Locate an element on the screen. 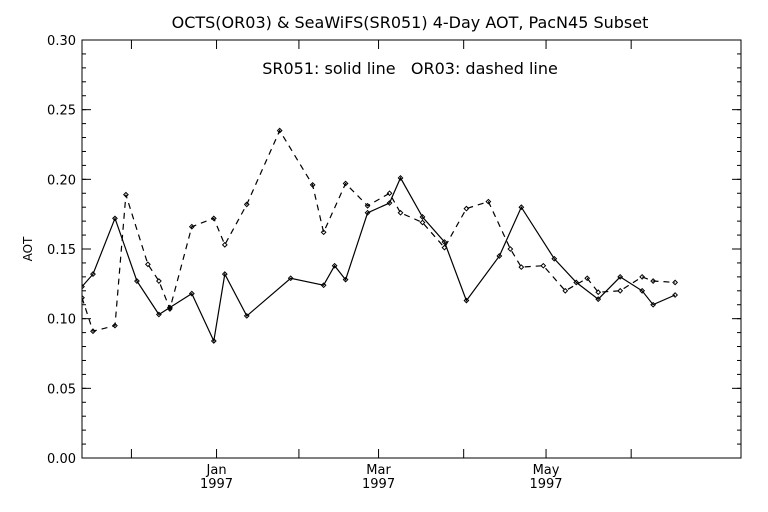 The height and width of the screenshot is (512, 768). y-tick-label: 0.15 is located at coordinates (61, 250).